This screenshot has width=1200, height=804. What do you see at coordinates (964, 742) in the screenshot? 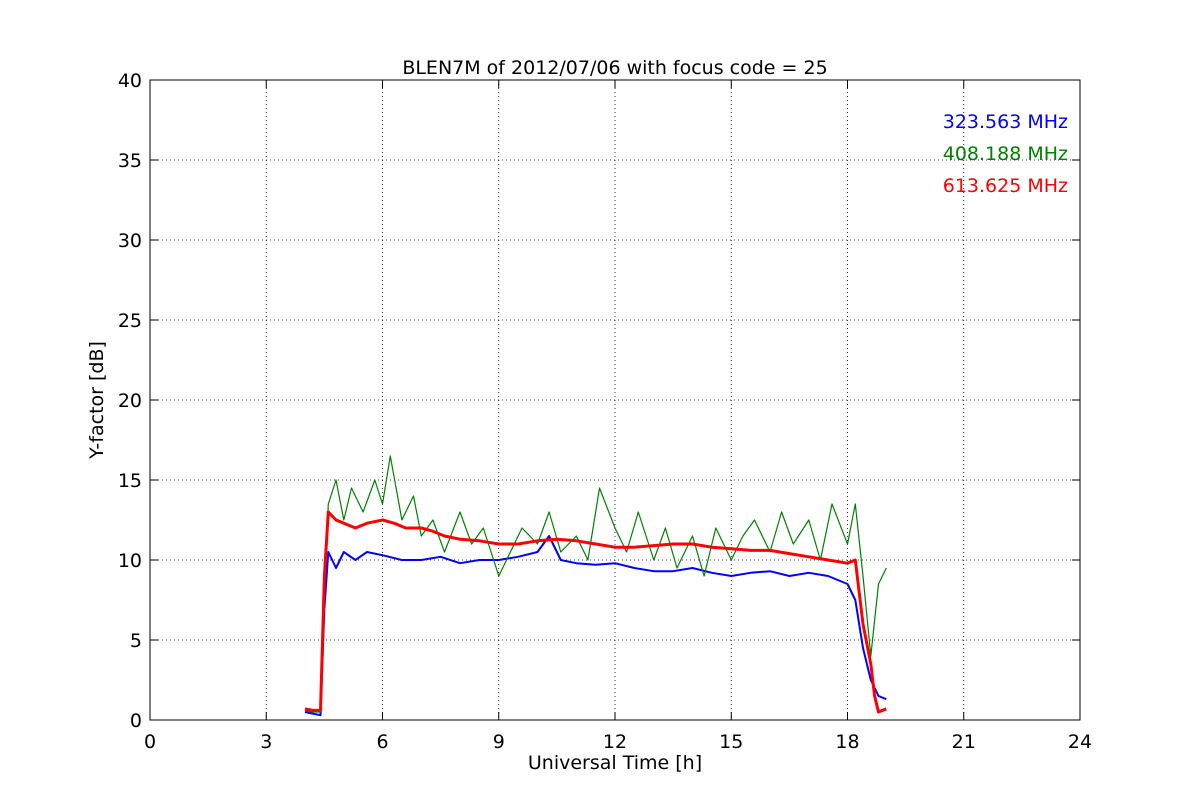
I see `x-tick-label: 21` at bounding box center [964, 742].